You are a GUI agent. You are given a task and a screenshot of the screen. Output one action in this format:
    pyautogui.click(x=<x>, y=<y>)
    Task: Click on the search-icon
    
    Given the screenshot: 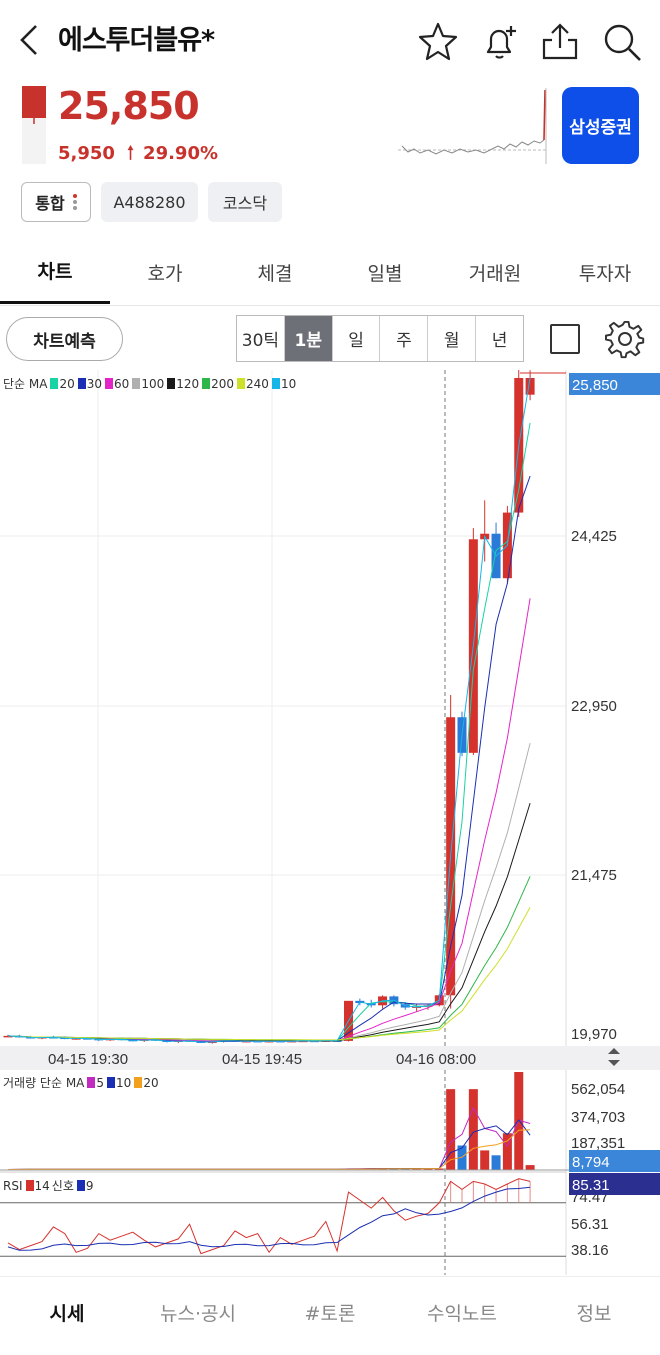 What is the action you would take?
    pyautogui.click(x=622, y=42)
    